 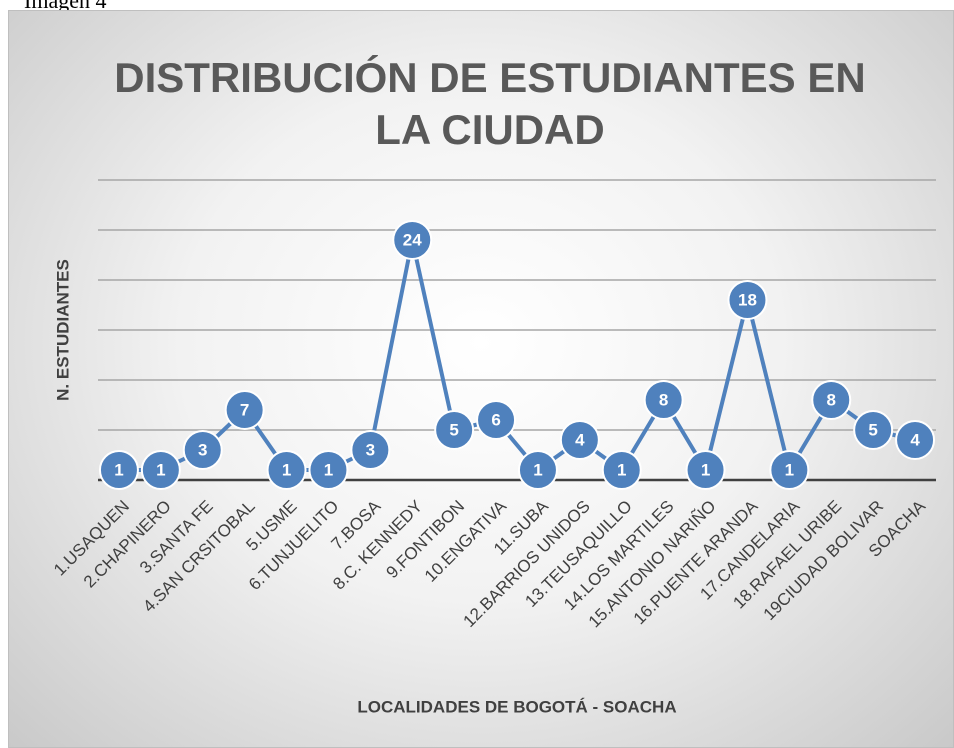 I want to click on data-label: 7, so click(x=244, y=409).